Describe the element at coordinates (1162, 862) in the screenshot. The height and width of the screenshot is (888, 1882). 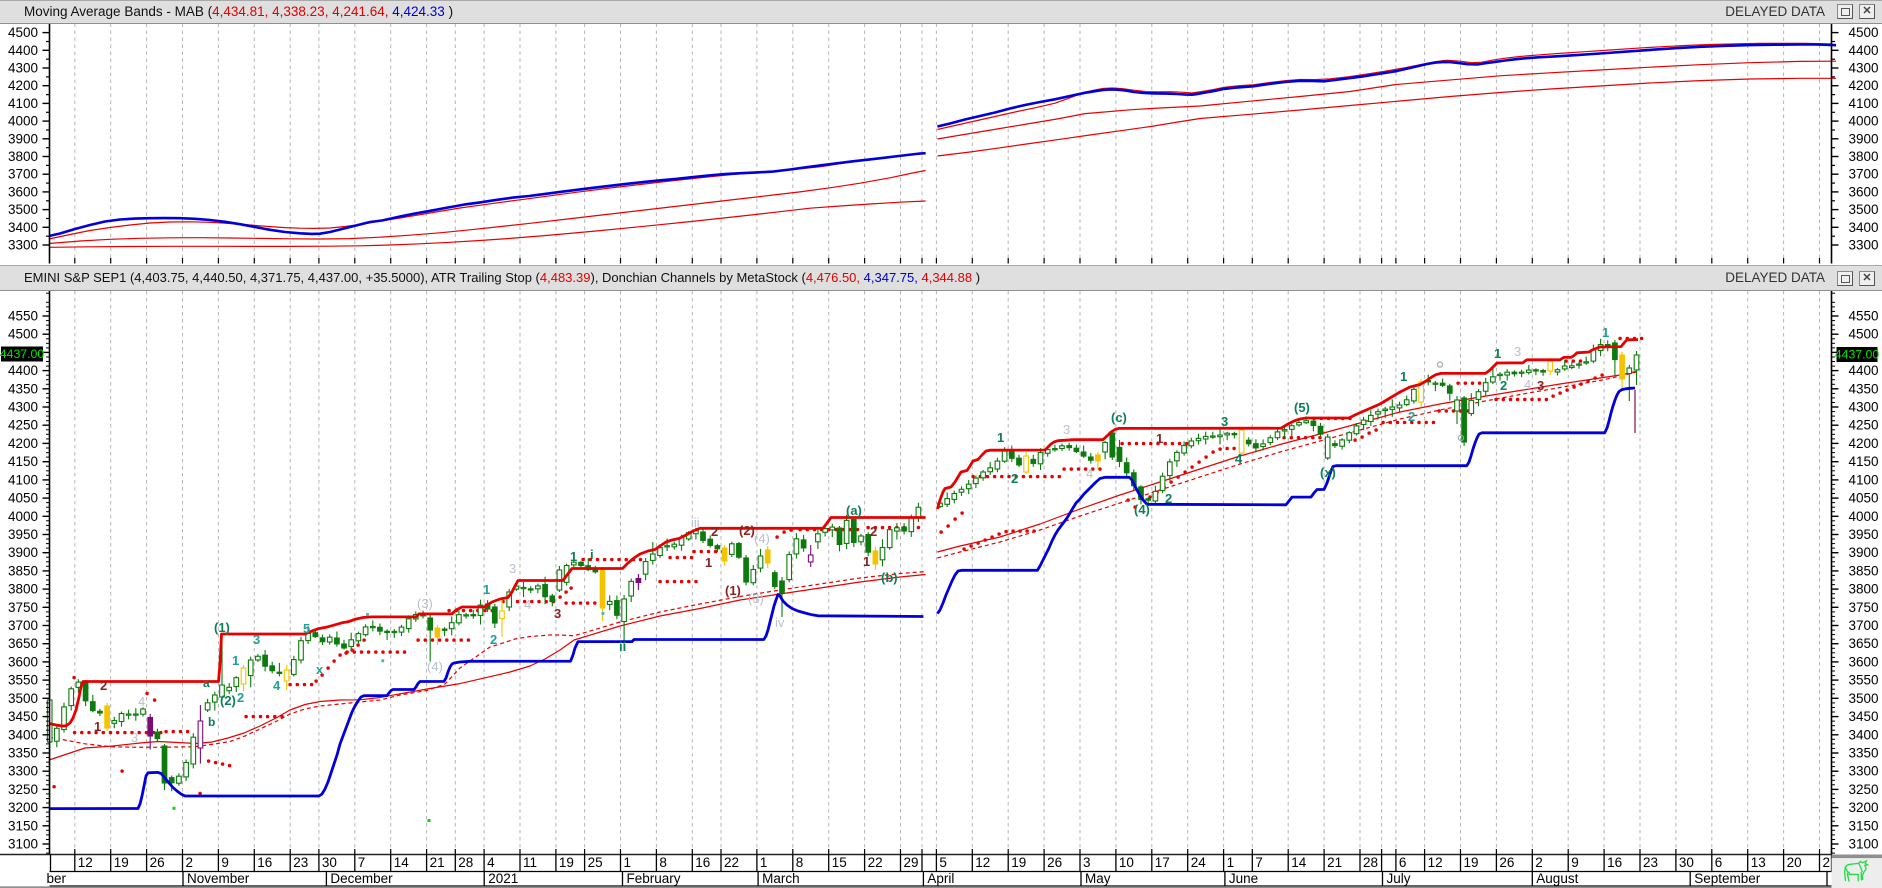
I see `svg-text: 17` at that location.